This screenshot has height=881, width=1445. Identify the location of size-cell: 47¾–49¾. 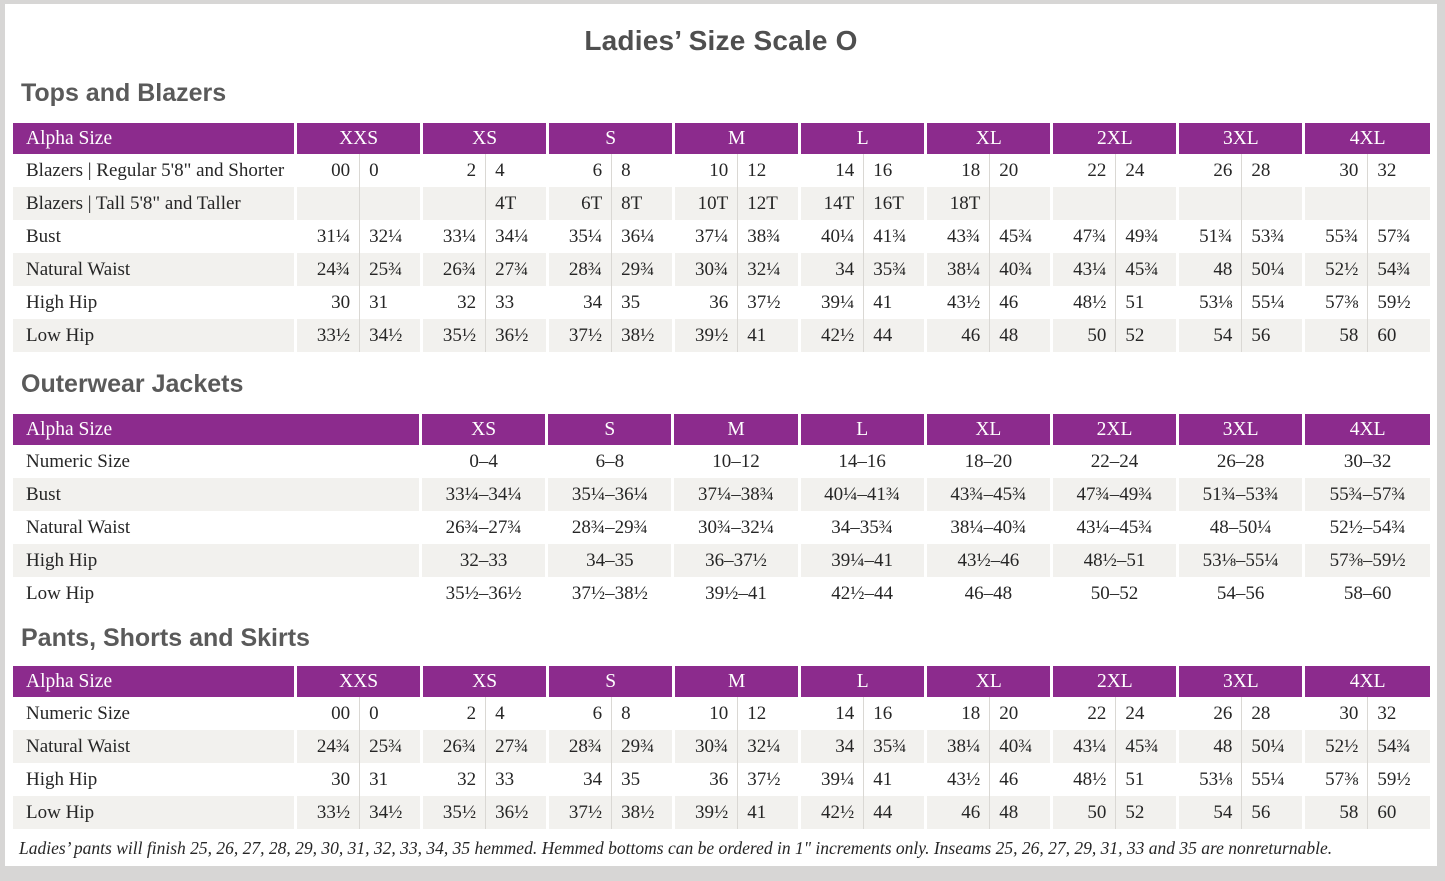
(1113, 494).